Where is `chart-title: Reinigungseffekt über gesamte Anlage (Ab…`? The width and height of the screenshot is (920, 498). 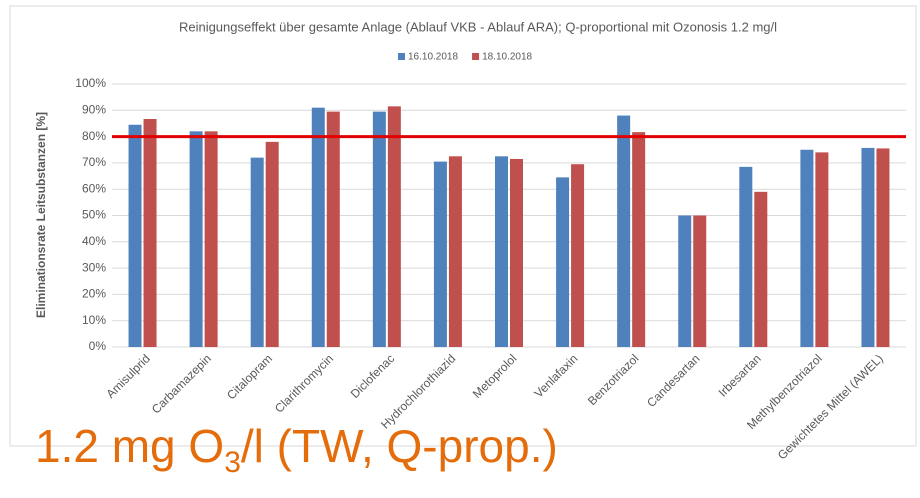 chart-title: Reinigungseffekt über gesamte Anlage (Ab… is located at coordinates (478, 26).